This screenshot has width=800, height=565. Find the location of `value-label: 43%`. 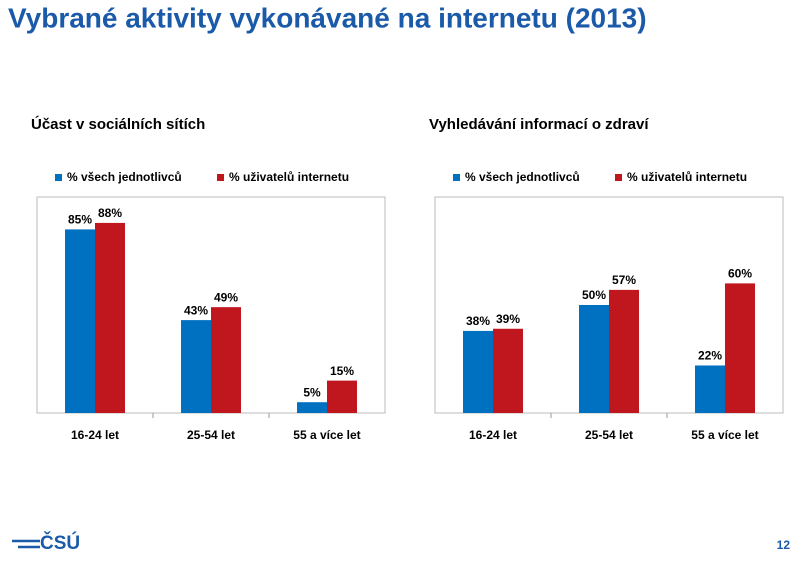

value-label: 43% is located at coordinates (196, 310).